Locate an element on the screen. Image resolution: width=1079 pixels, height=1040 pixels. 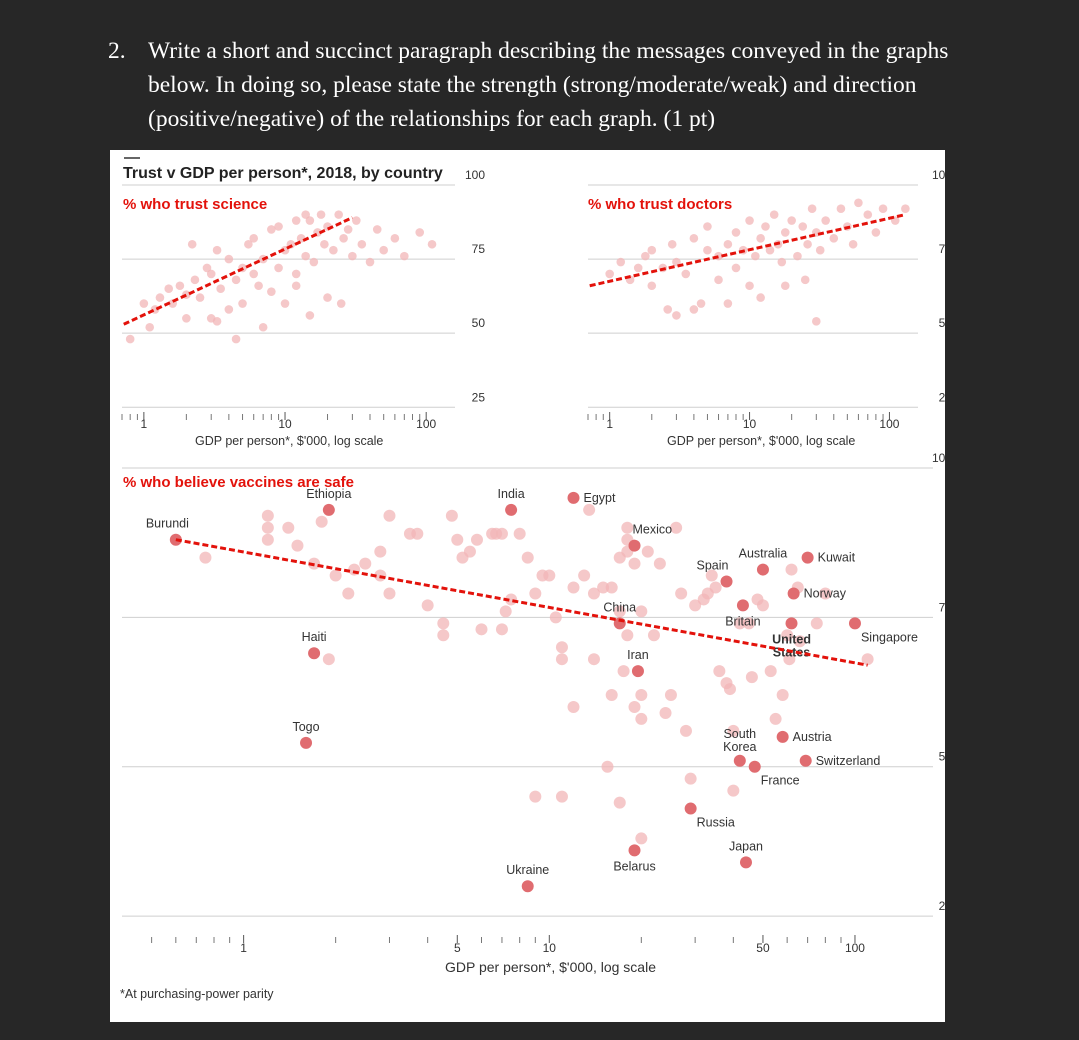
science-x-axis-label: GDP per person*, $'000, log scale is located at coordinates (289, 441).